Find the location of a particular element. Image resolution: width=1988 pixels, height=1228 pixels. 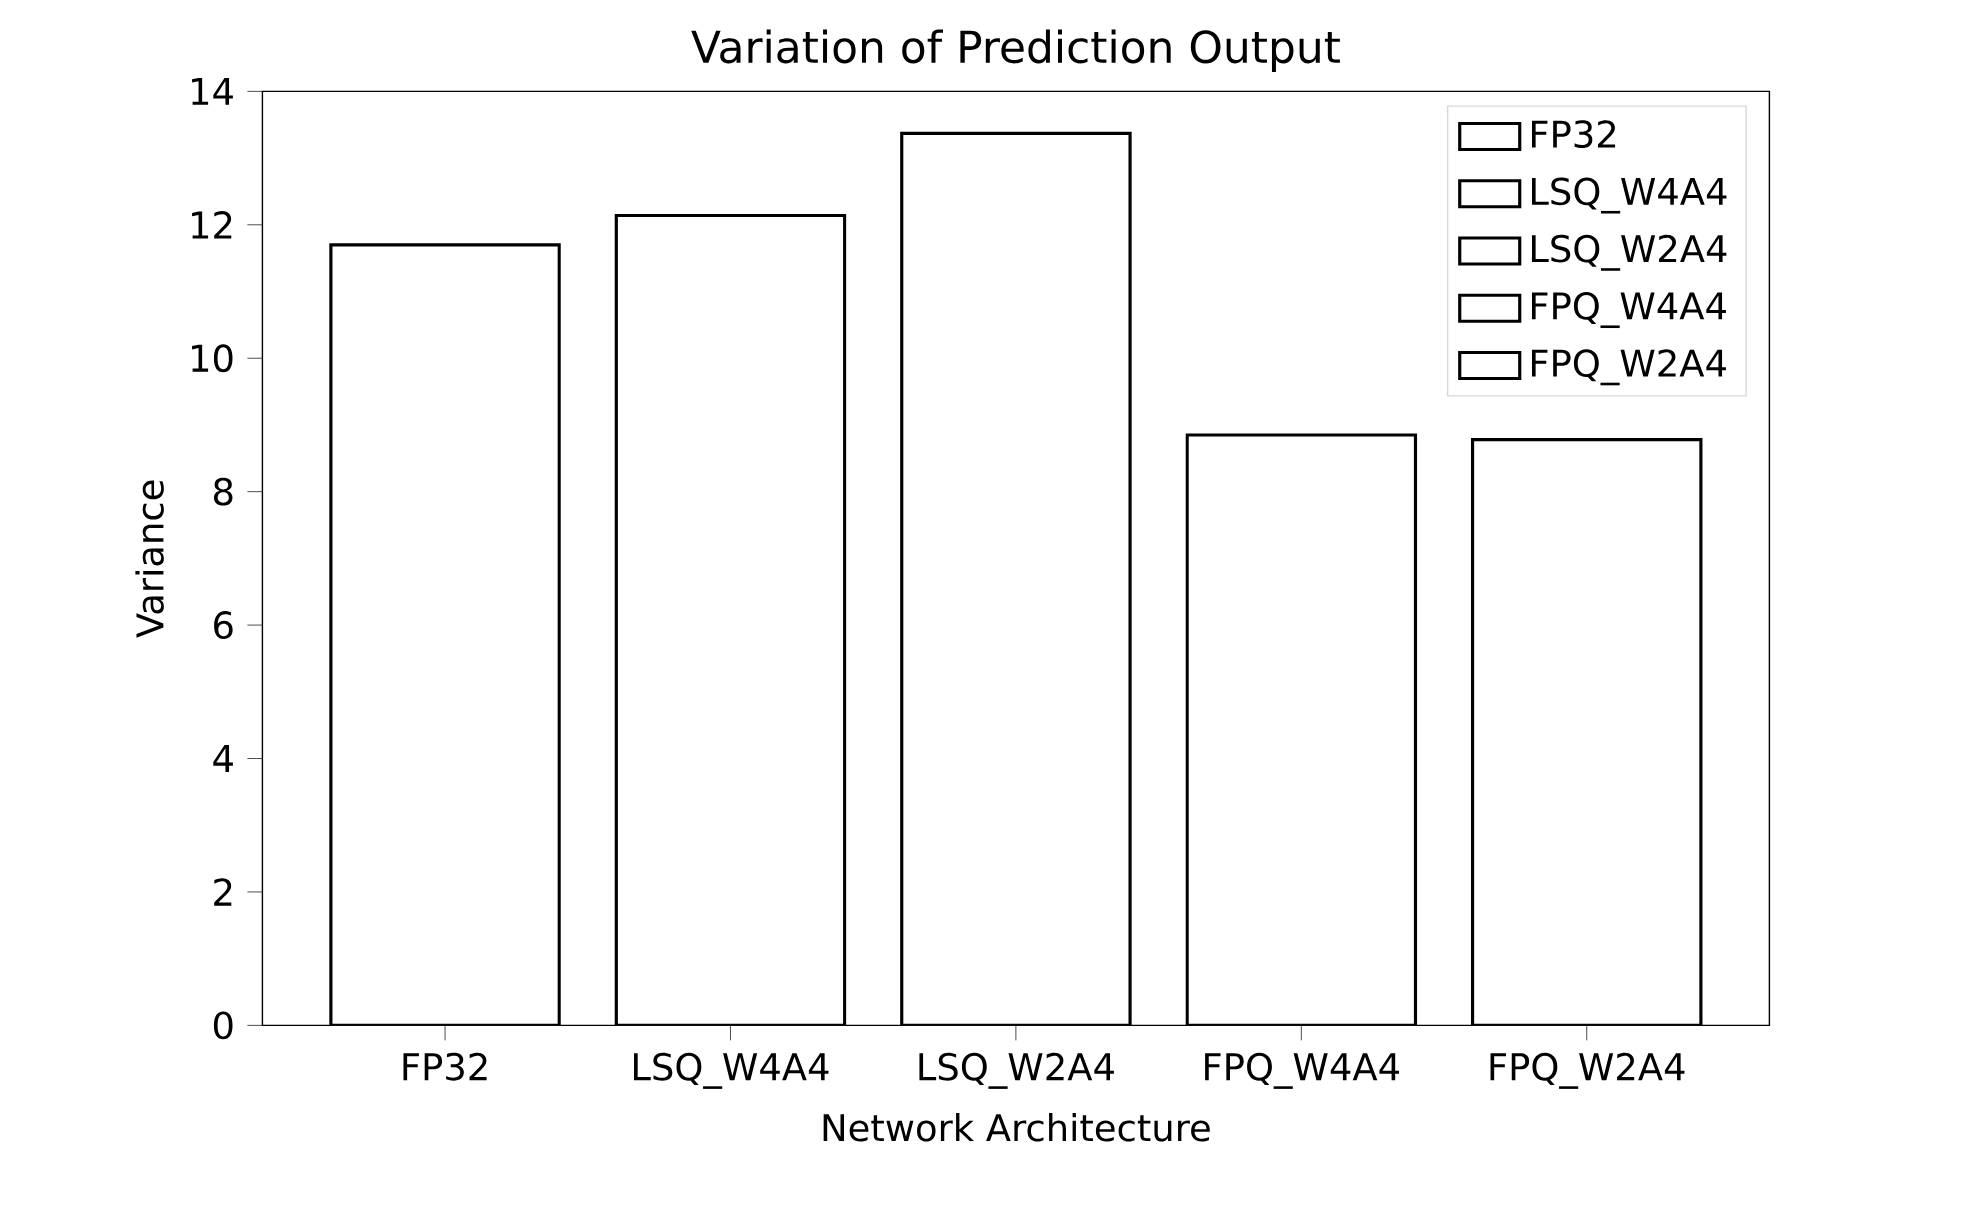

y-tick-label: 10 is located at coordinates (212, 358).